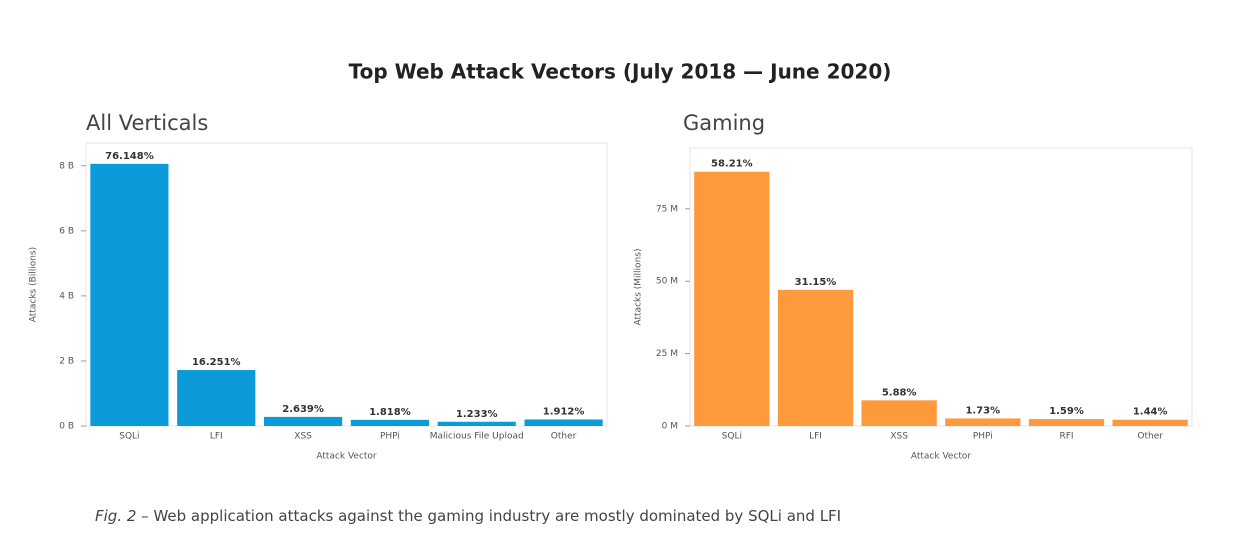 This screenshot has height=560, width=1248. Describe the element at coordinates (115, 516) in the screenshot. I see `caption-prefix: Fig. 2` at that location.